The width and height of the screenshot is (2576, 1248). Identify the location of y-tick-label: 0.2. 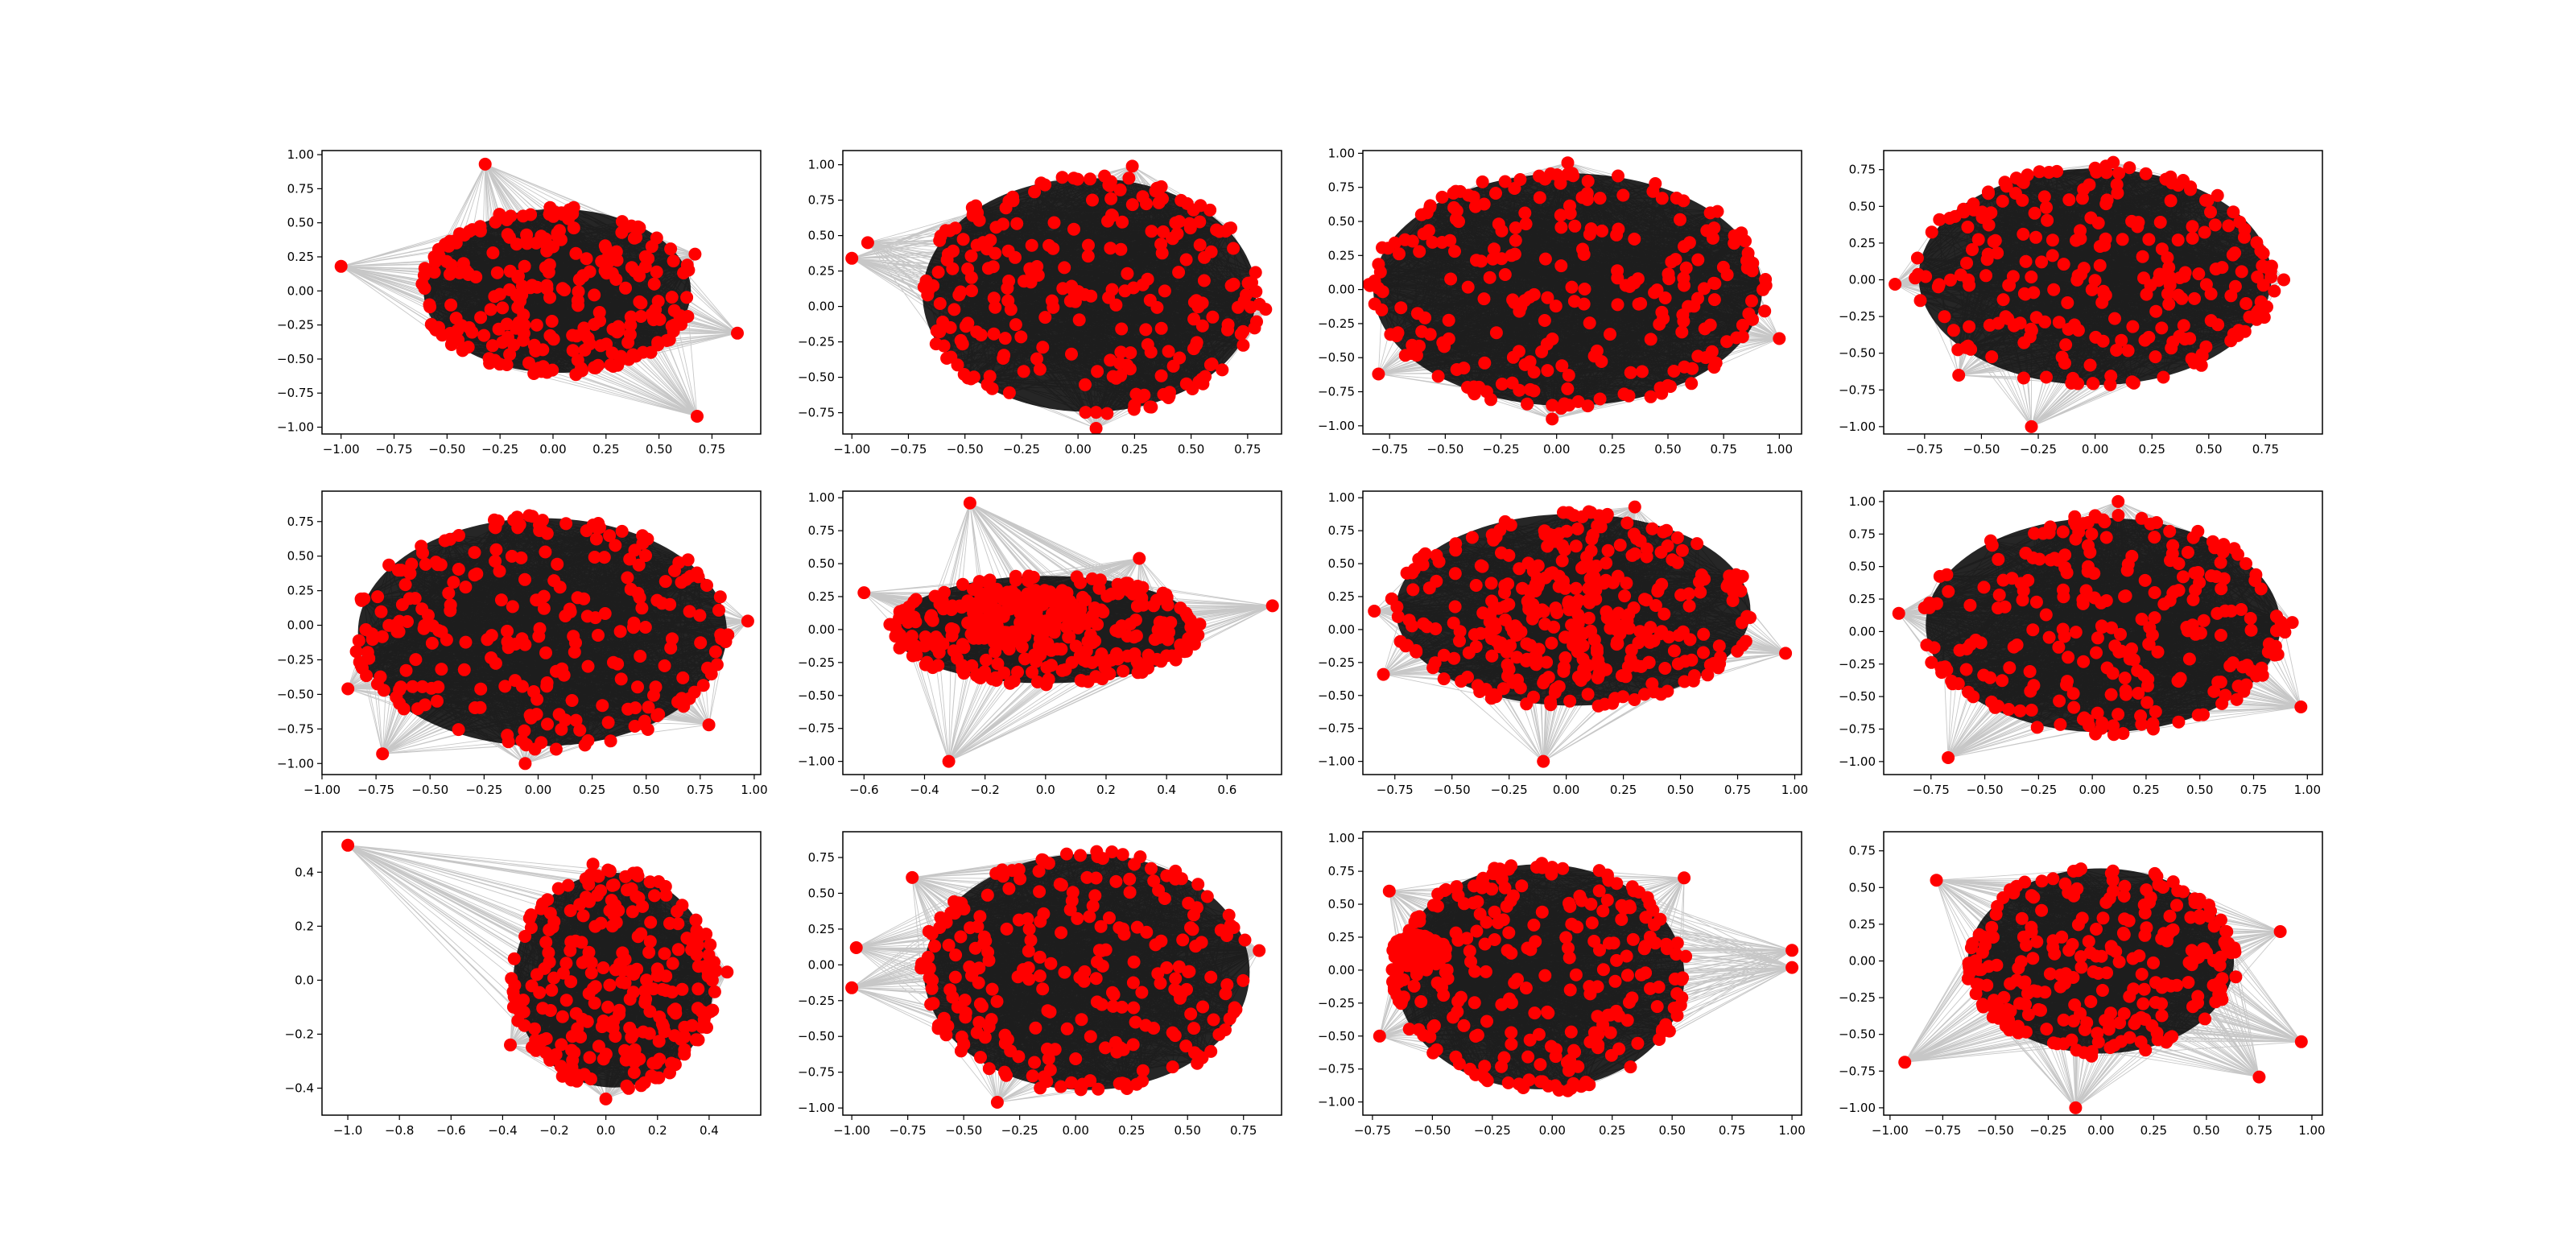
(304, 926).